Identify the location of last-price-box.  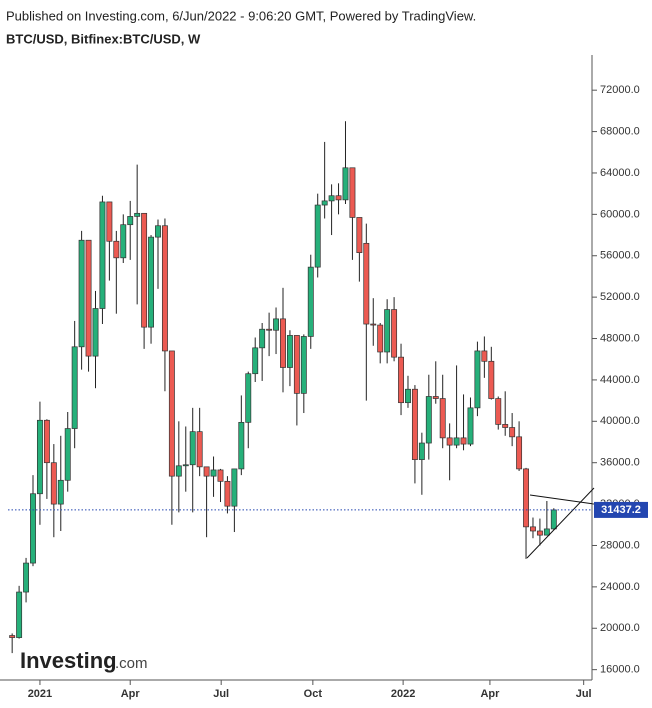
(621, 509).